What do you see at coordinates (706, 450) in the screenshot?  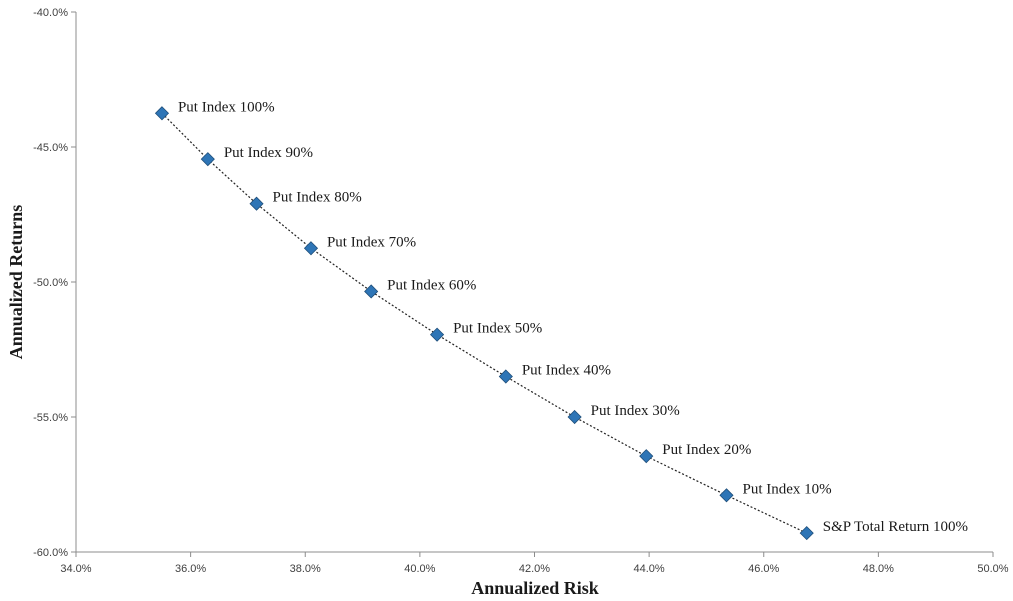 I see `data-point-label: Put Index 20%` at bounding box center [706, 450].